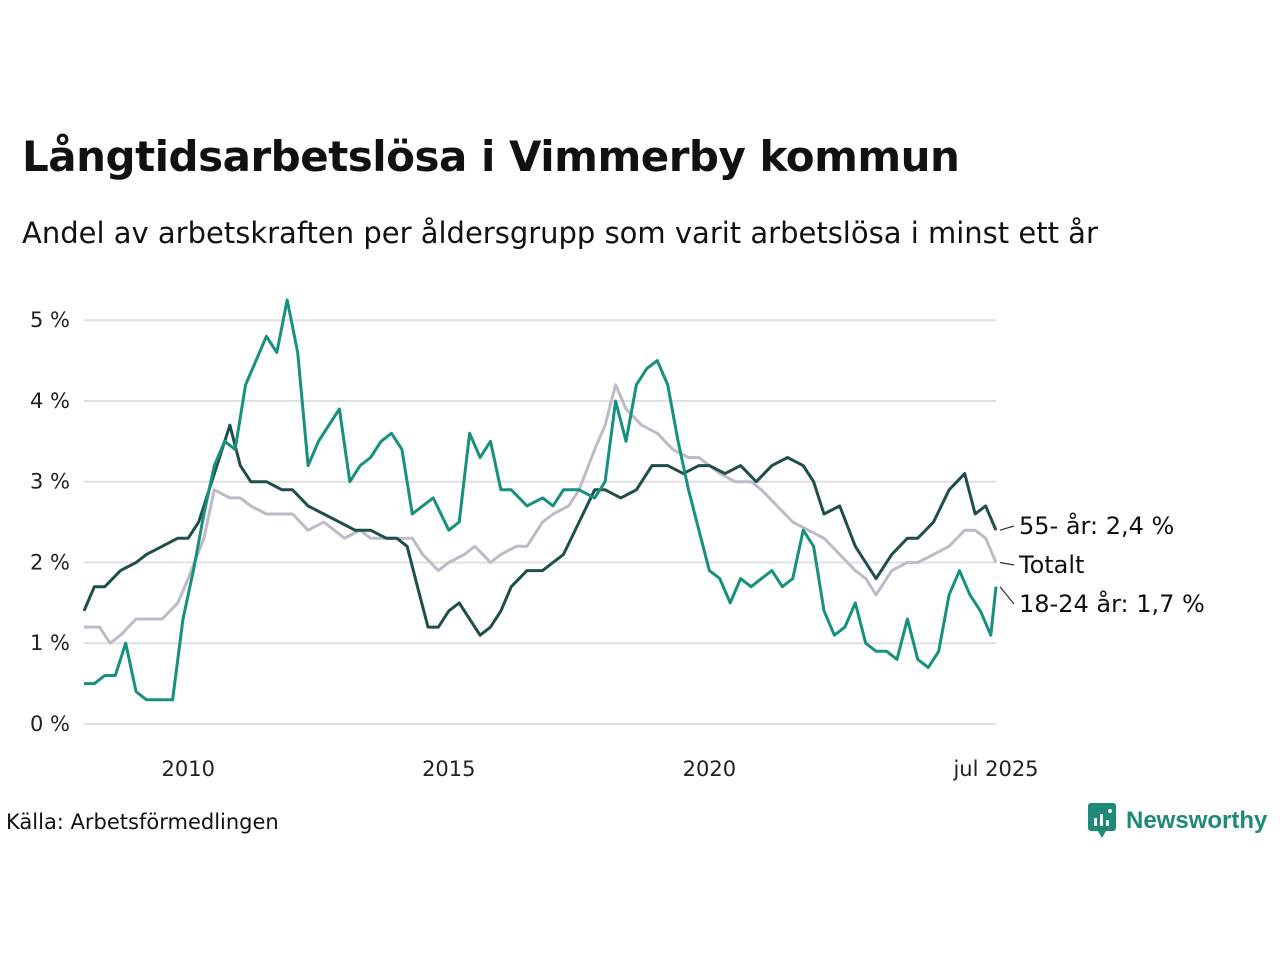 The width and height of the screenshot is (1280, 960). What do you see at coordinates (188, 769) in the screenshot?
I see `x-tick-label: 2010` at bounding box center [188, 769].